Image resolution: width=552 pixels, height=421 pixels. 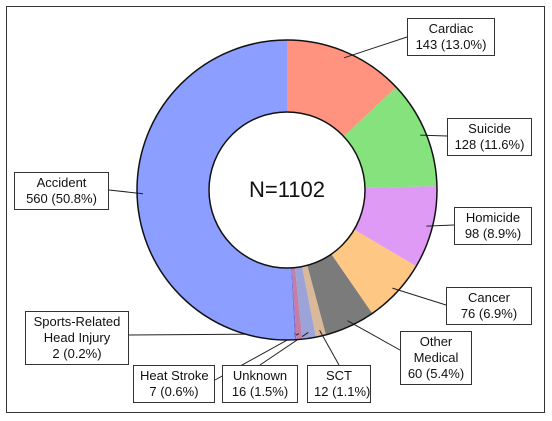 I want to click on slice-sports-related-head-injury, so click(x=294, y=303).